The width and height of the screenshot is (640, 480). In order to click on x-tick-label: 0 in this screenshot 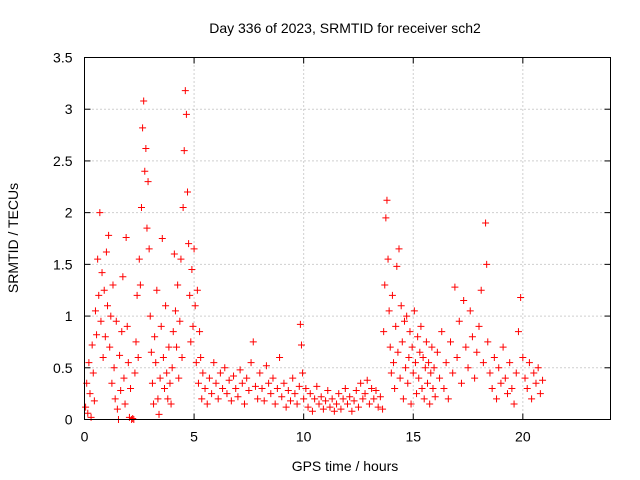, I will do `click(85, 437)`.